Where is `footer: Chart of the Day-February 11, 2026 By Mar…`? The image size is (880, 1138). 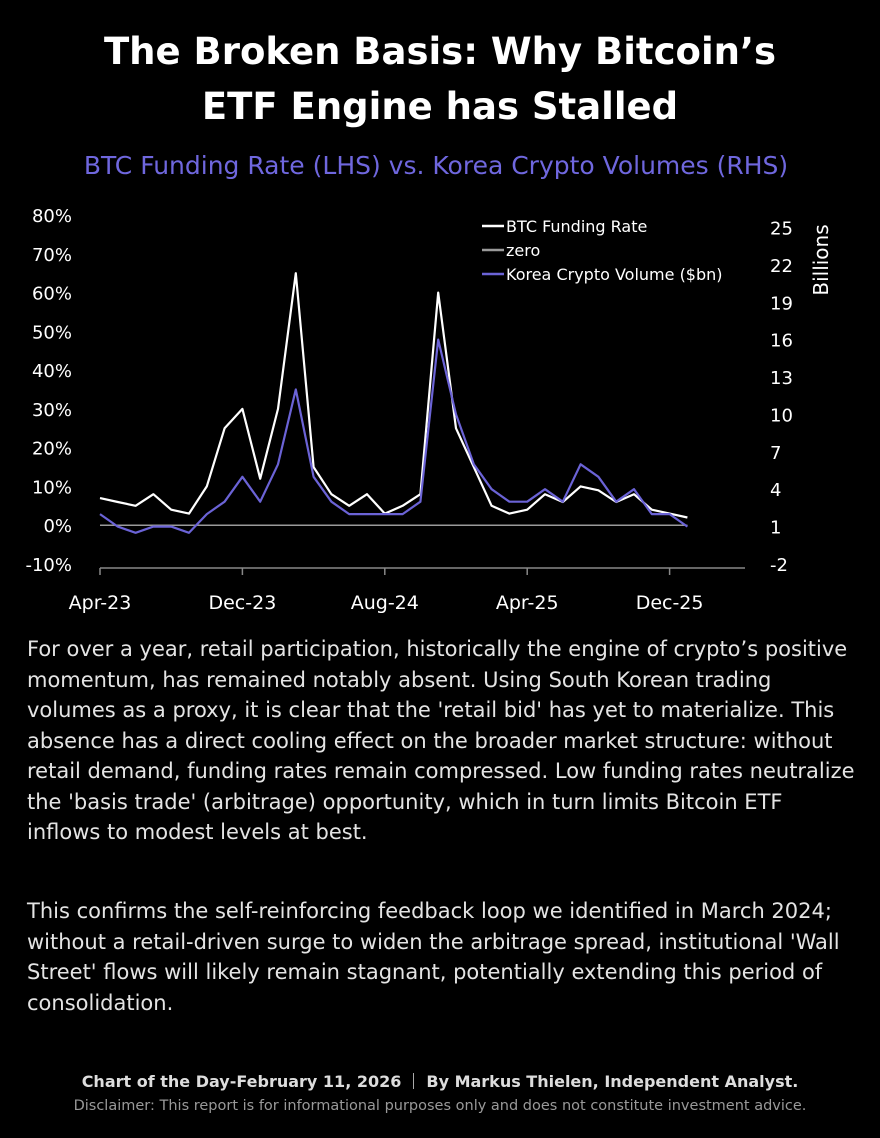
footer: Chart of the Day-February 11, 2026 By Mar… is located at coordinates (440, 1081).